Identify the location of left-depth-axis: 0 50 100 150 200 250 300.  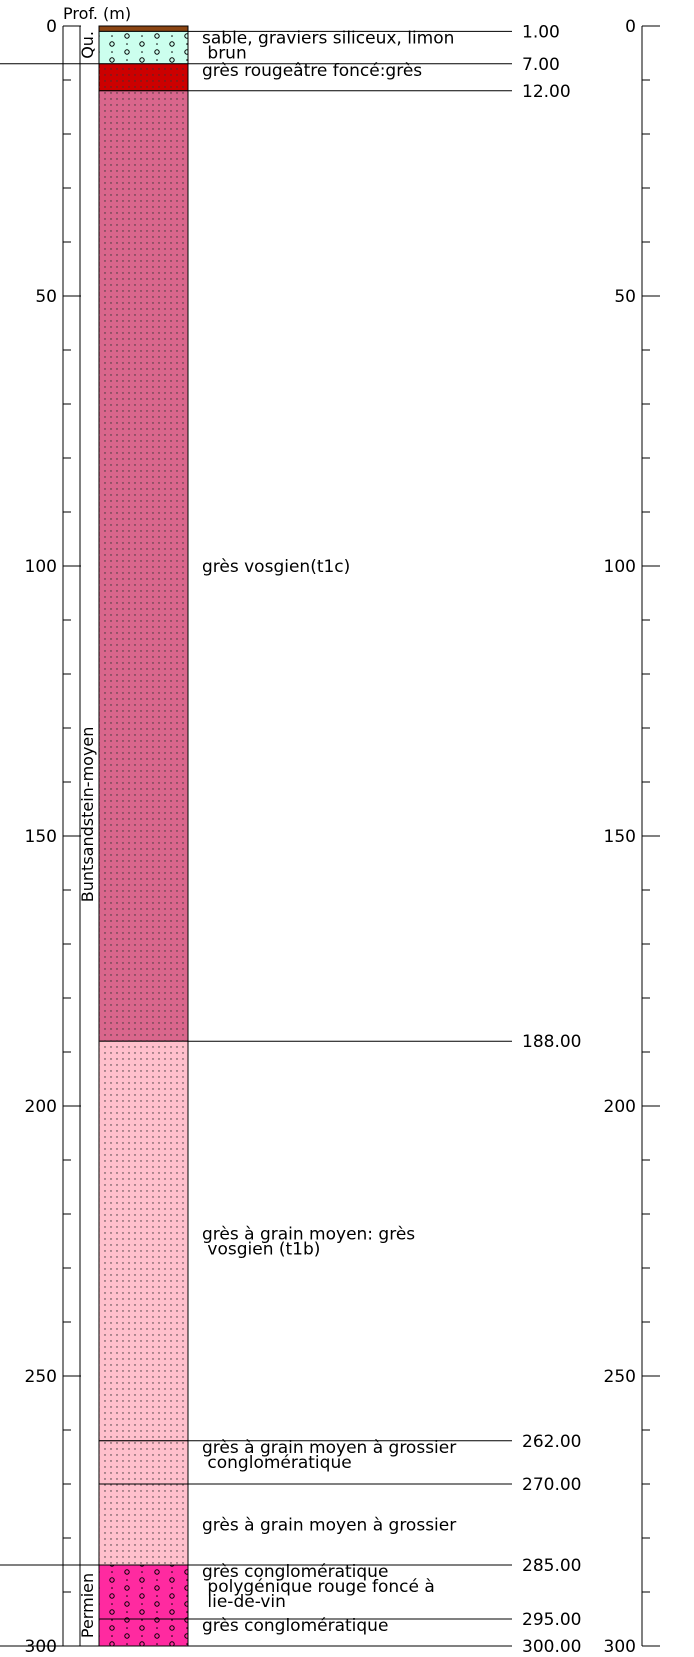
(53, 837).